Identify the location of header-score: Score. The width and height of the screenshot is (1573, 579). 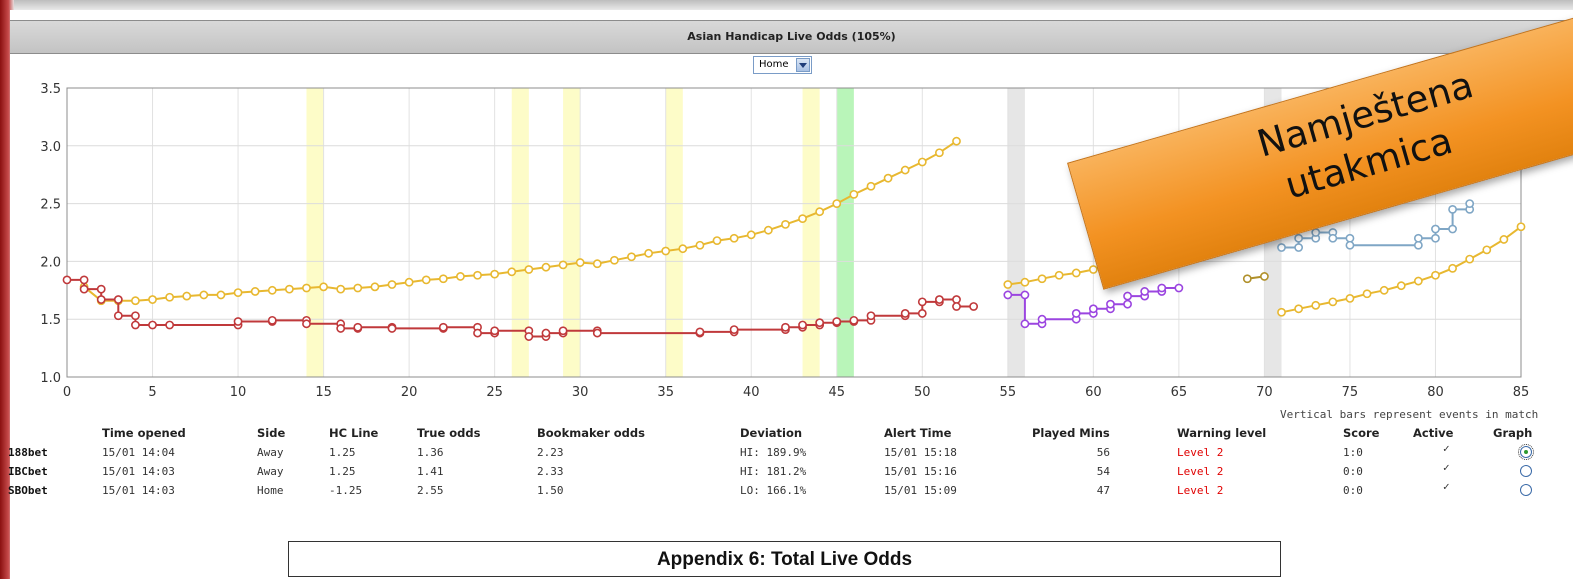
(1361, 433).